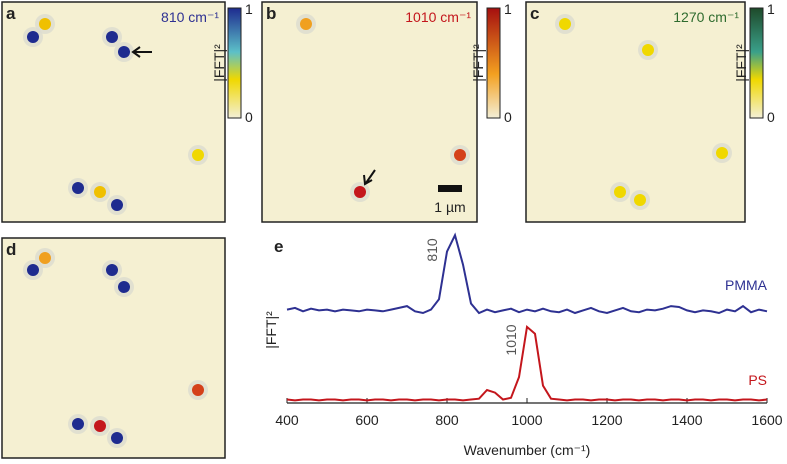  What do you see at coordinates (11, 249) in the screenshot?
I see `panel-label: d` at bounding box center [11, 249].